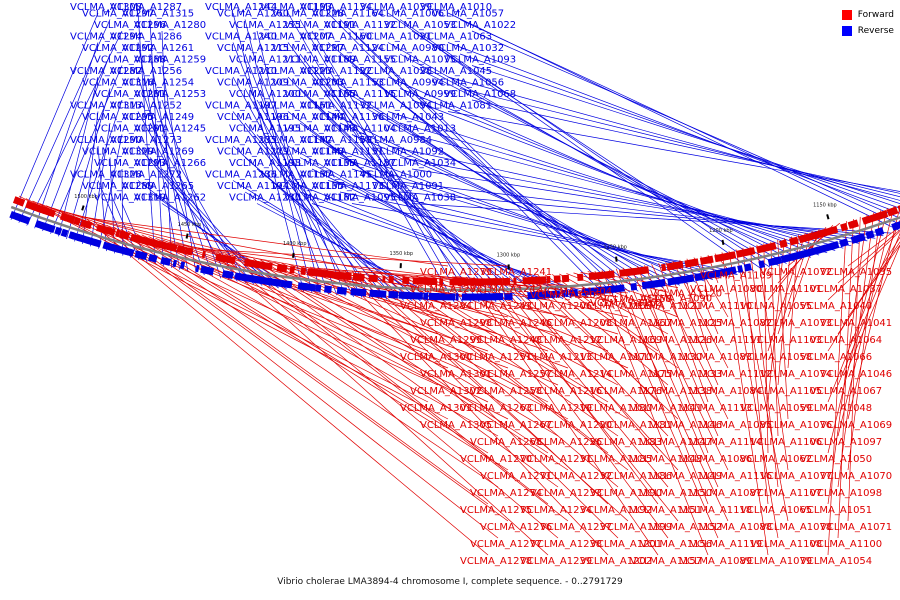 The height and width of the screenshot is (600, 900). Describe the element at coordinates (436, 357) in the screenshot. I see `gene-label: VCLMA_A1300` at that location.